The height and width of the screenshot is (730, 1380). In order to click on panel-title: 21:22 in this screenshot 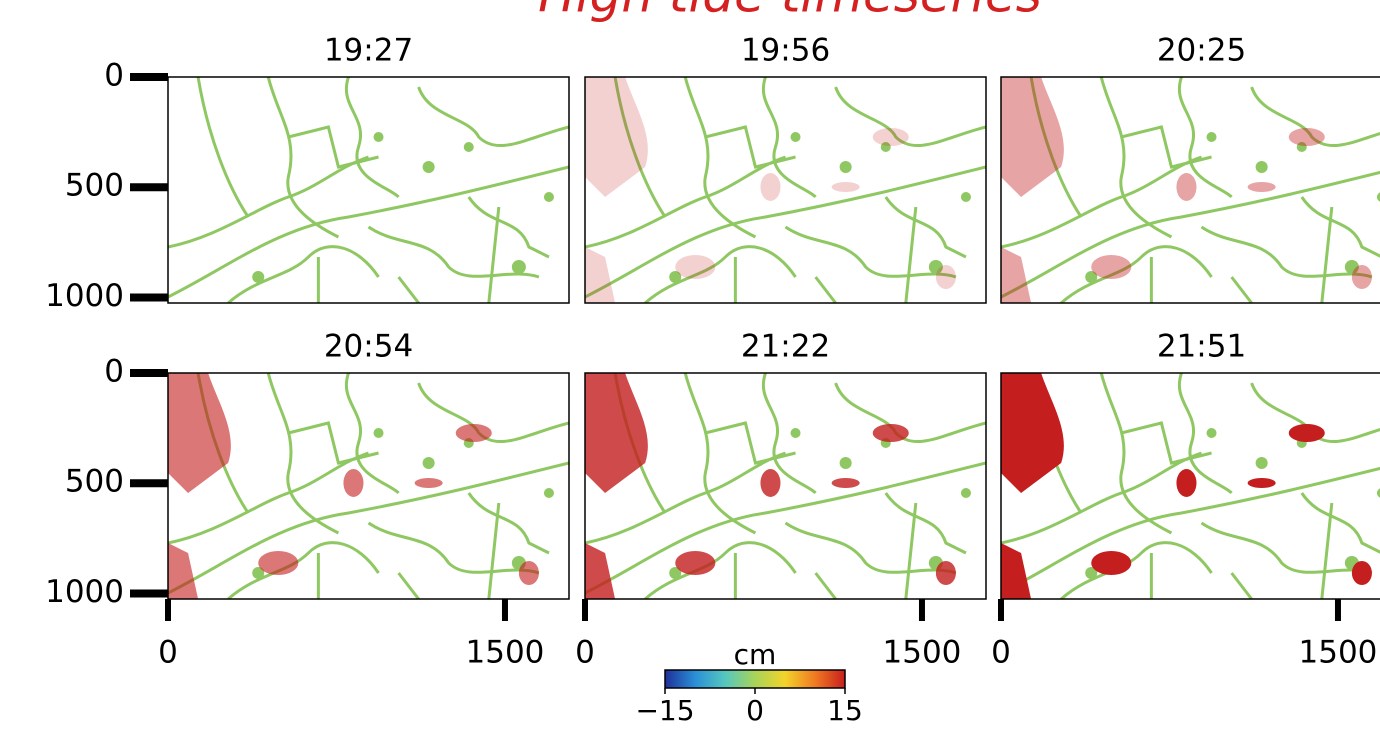, I will do `click(785, 347)`.